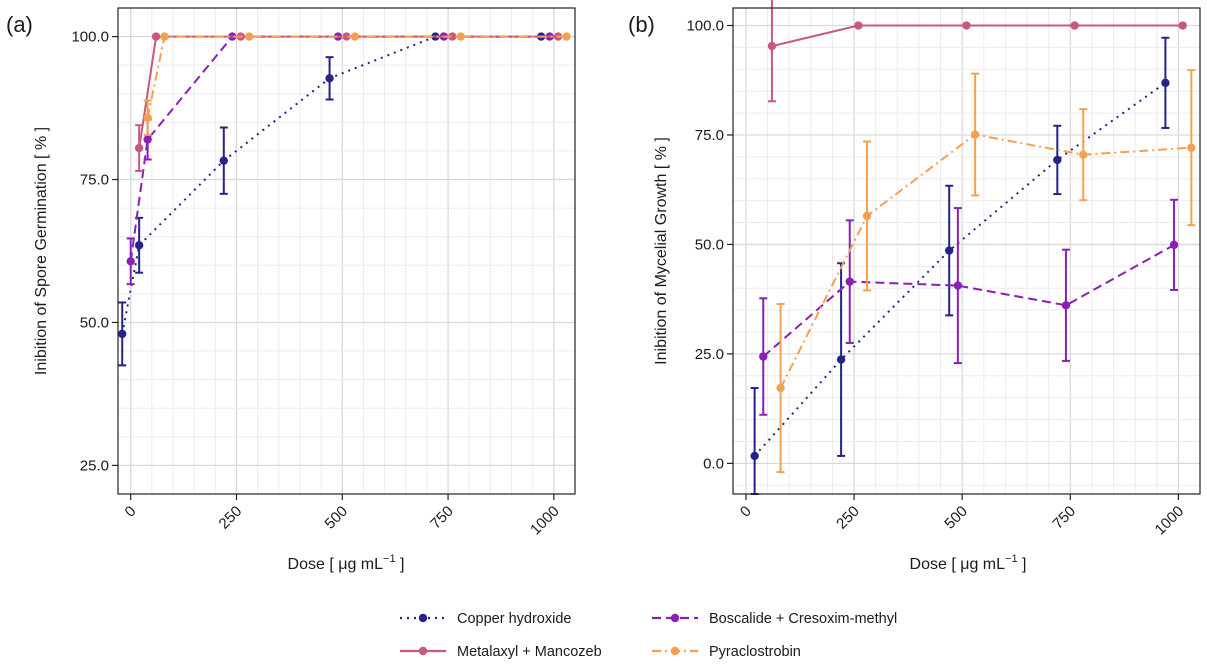 Image resolution: width=1207 pixels, height=666 pixels. Describe the element at coordinates (94, 180) in the screenshot. I see `panel-a-y-tick-label: 75.0` at that location.